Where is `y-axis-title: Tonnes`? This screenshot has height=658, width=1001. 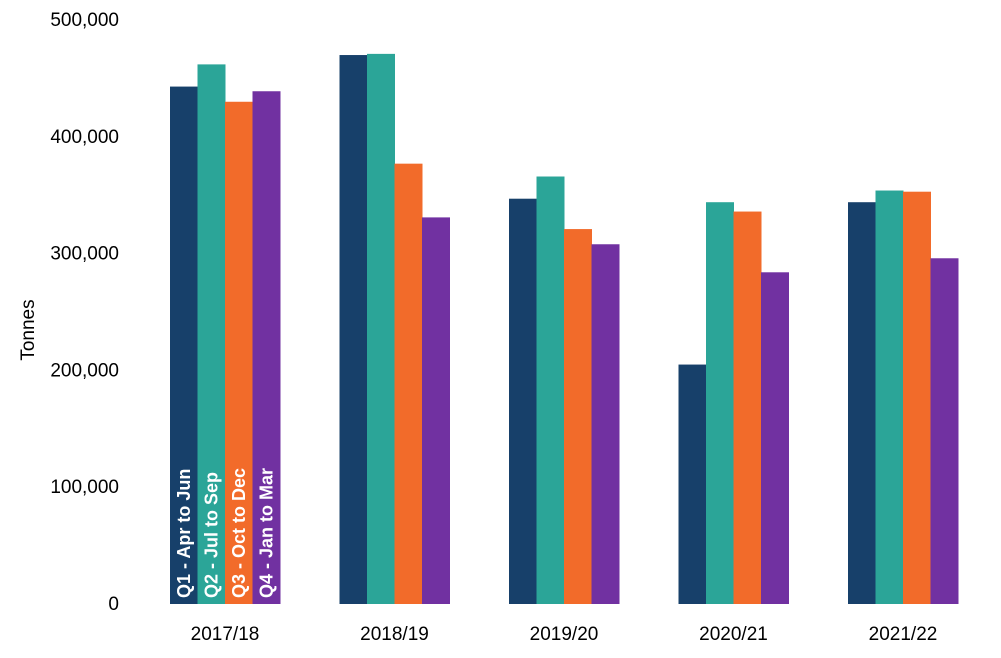 y-axis-title: Tonnes is located at coordinates (28, 329).